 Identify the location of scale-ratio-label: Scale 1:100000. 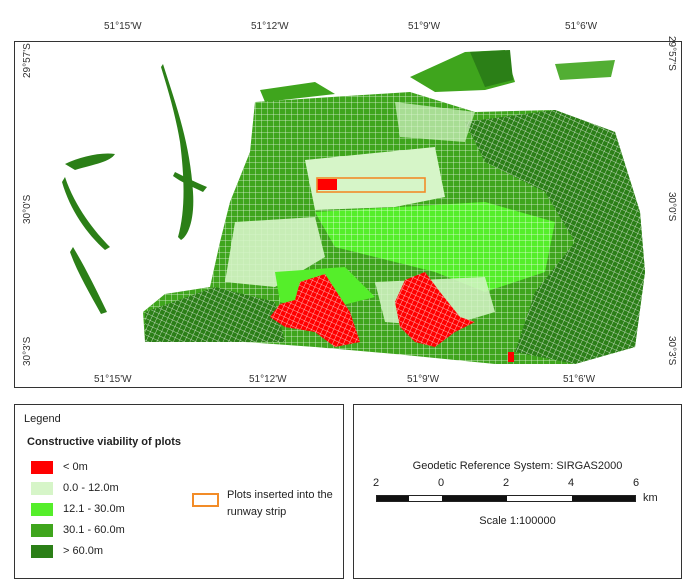
(517, 521).